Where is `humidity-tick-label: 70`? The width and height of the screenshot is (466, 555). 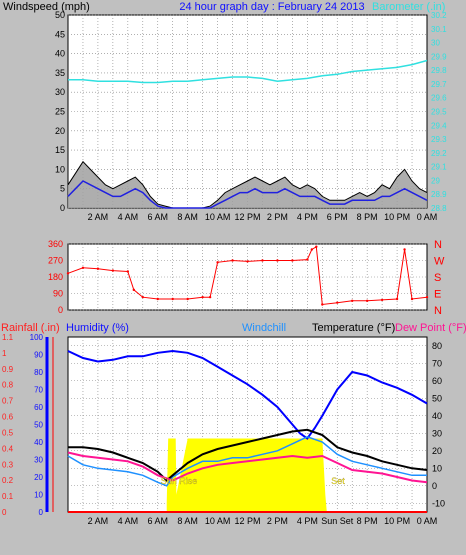 humidity-tick-label: 70 is located at coordinates (38, 390).